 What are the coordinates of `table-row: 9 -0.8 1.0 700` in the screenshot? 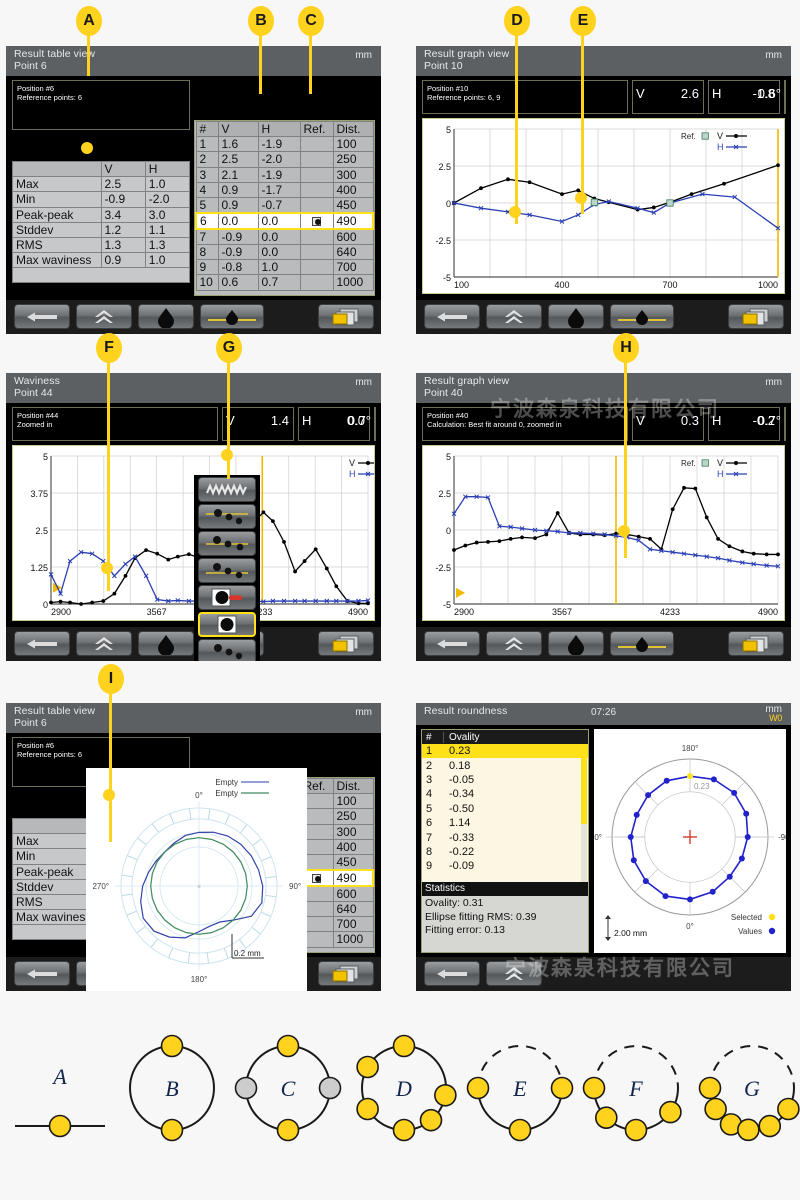 It's located at (284, 267).